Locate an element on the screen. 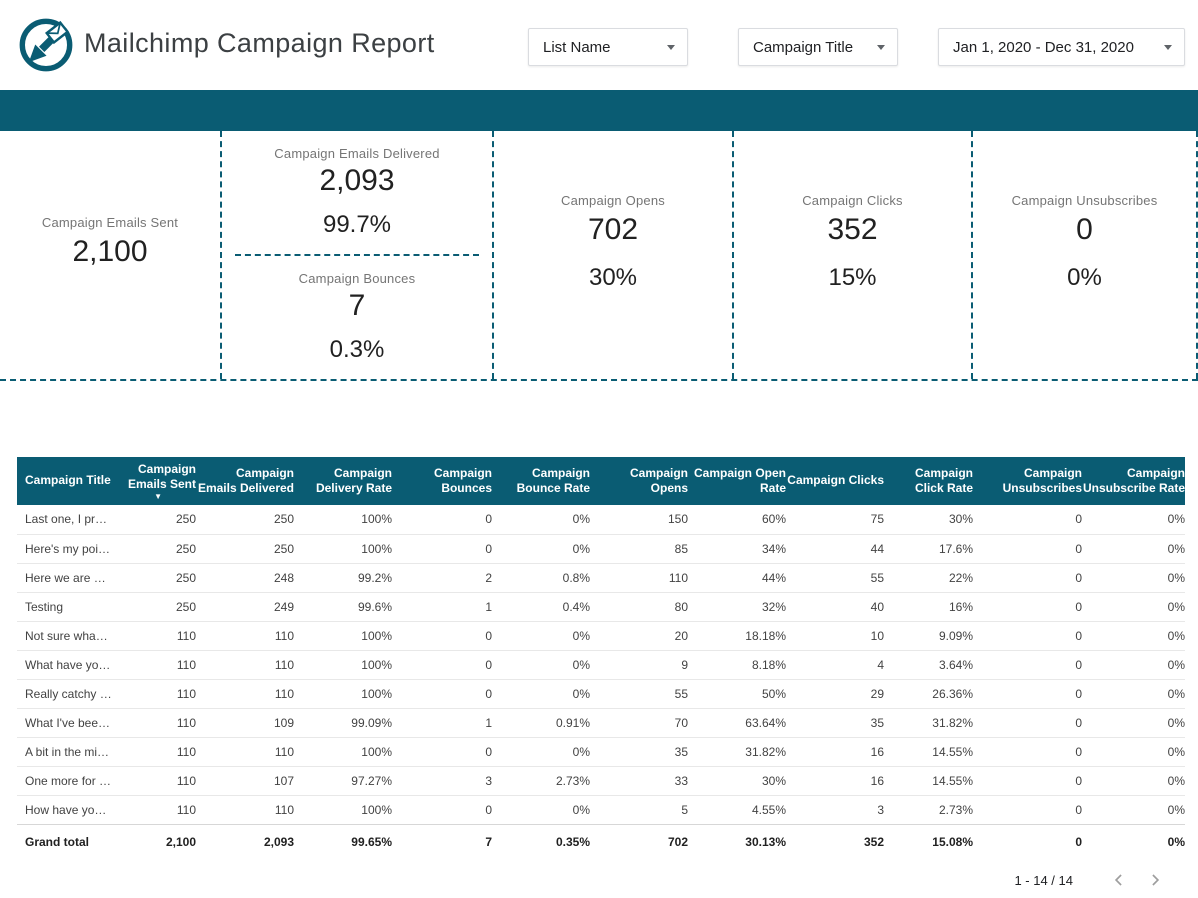 The image size is (1198, 898). open-rate-cell: 4.55% is located at coordinates (737, 810).